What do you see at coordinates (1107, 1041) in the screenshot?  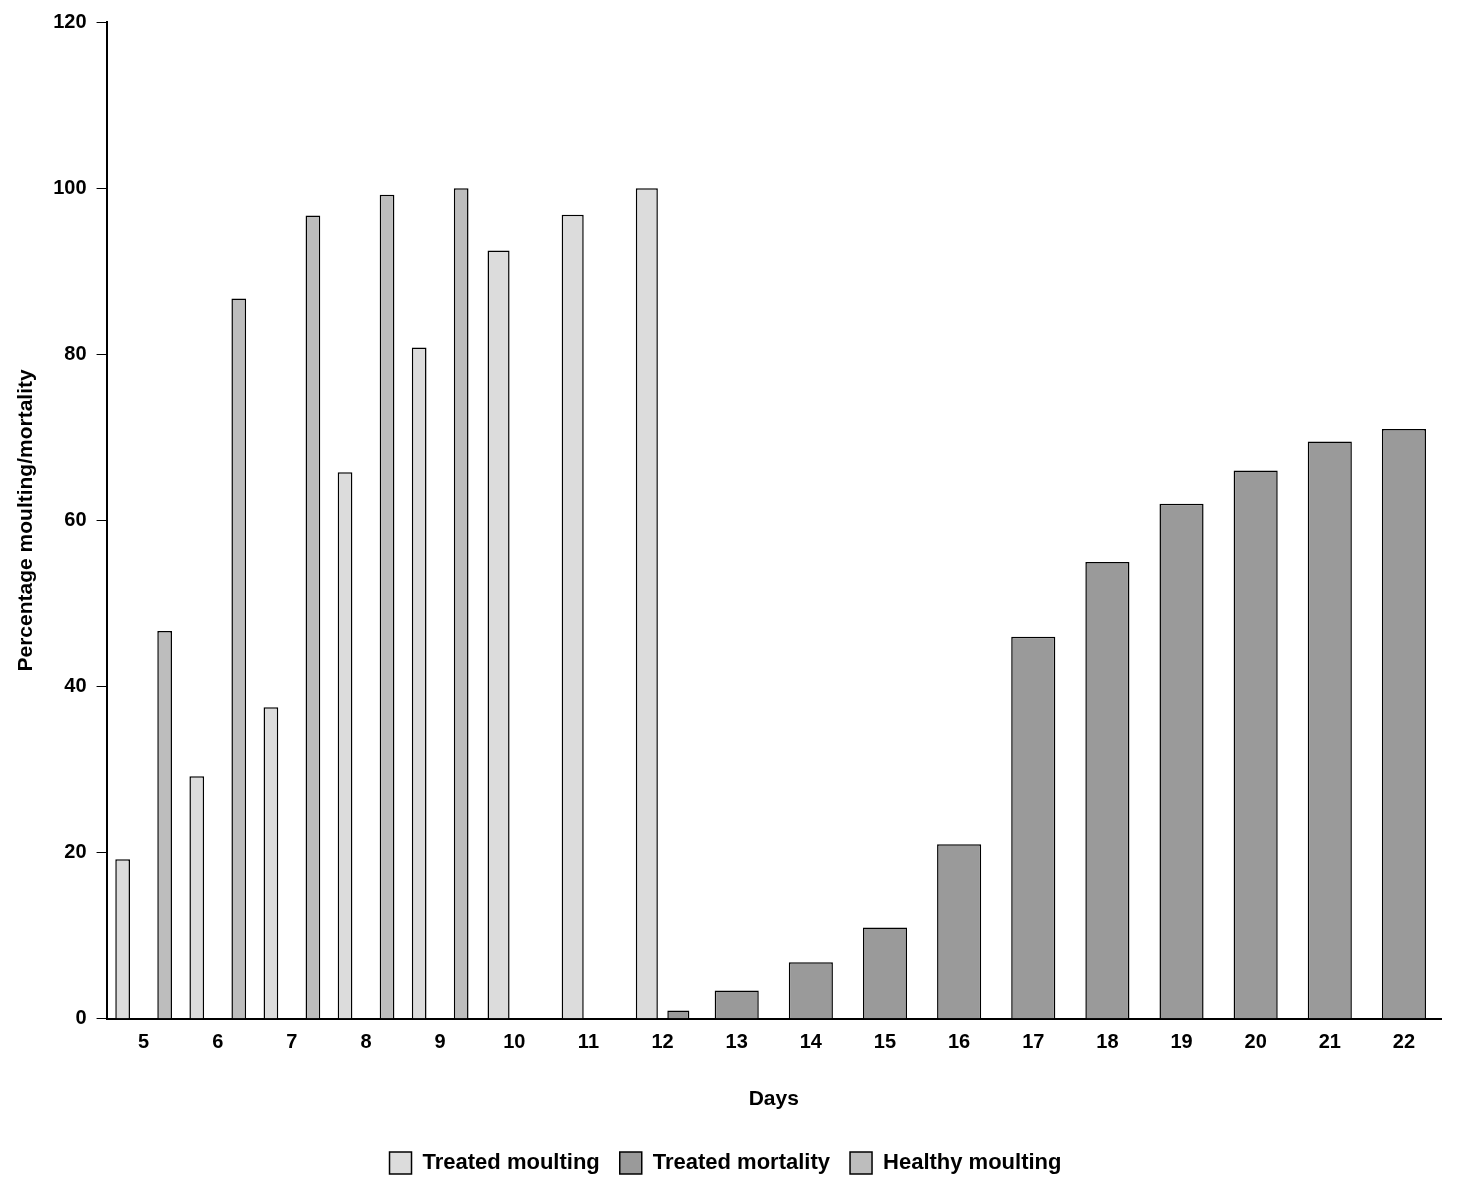 I see `x-tick-label: 18` at bounding box center [1107, 1041].